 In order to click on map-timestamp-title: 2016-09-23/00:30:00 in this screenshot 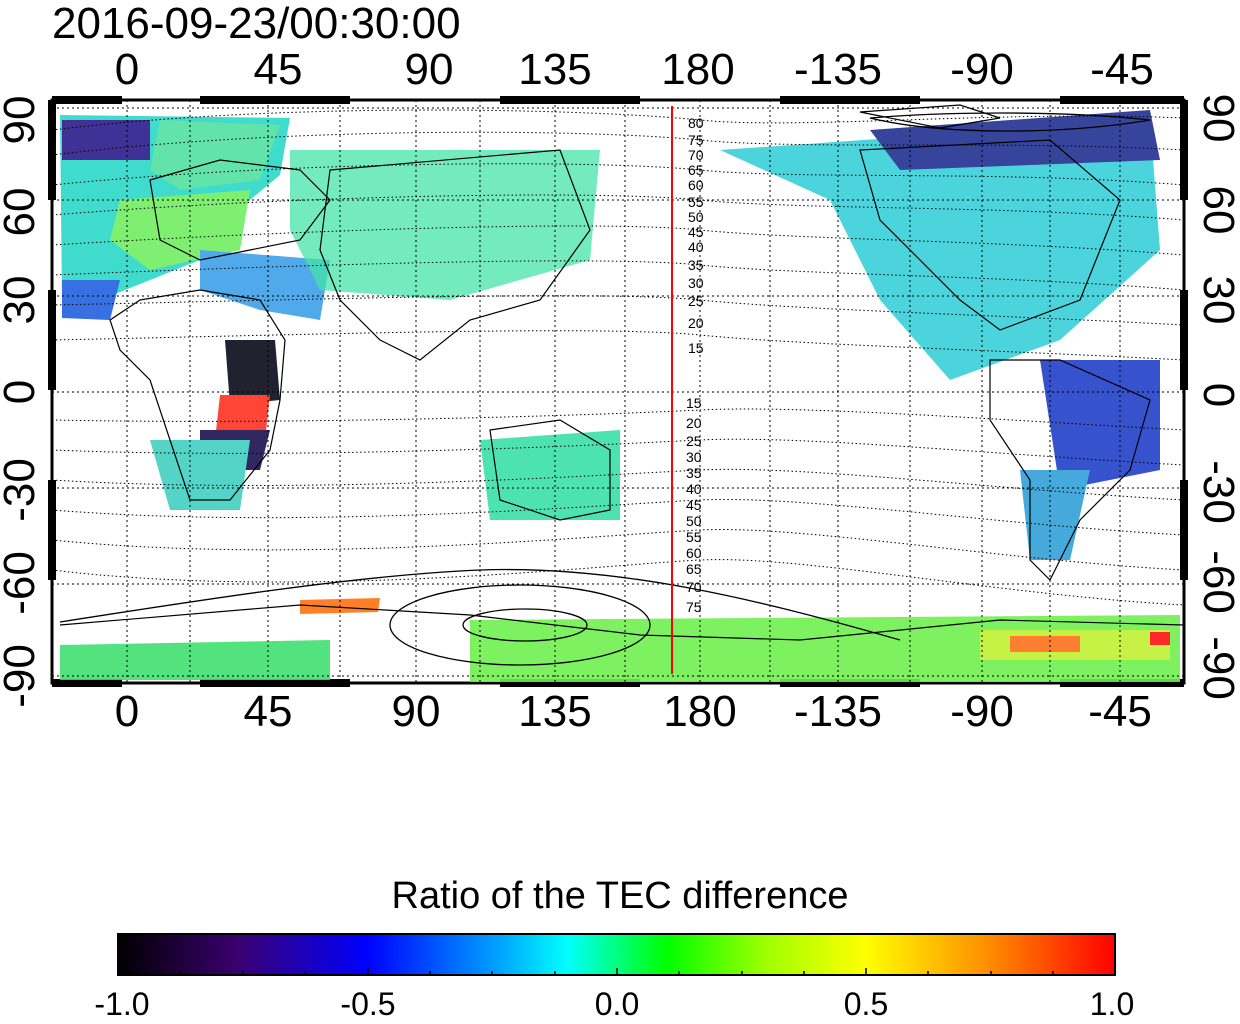, I will do `click(256, 24)`.